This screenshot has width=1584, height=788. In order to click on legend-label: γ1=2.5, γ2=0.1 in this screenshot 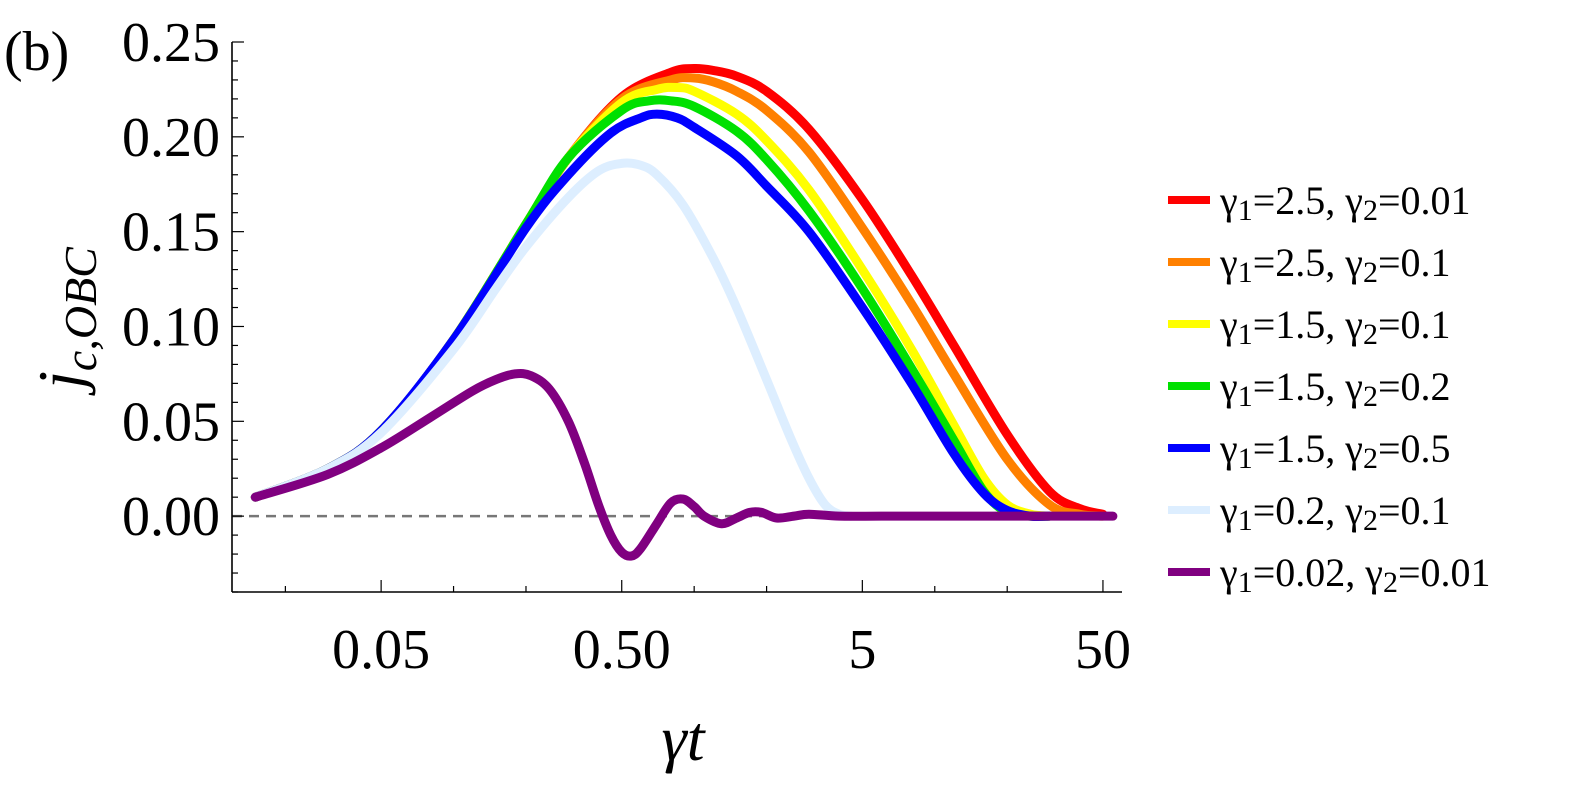, I will do `click(1335, 264)`.